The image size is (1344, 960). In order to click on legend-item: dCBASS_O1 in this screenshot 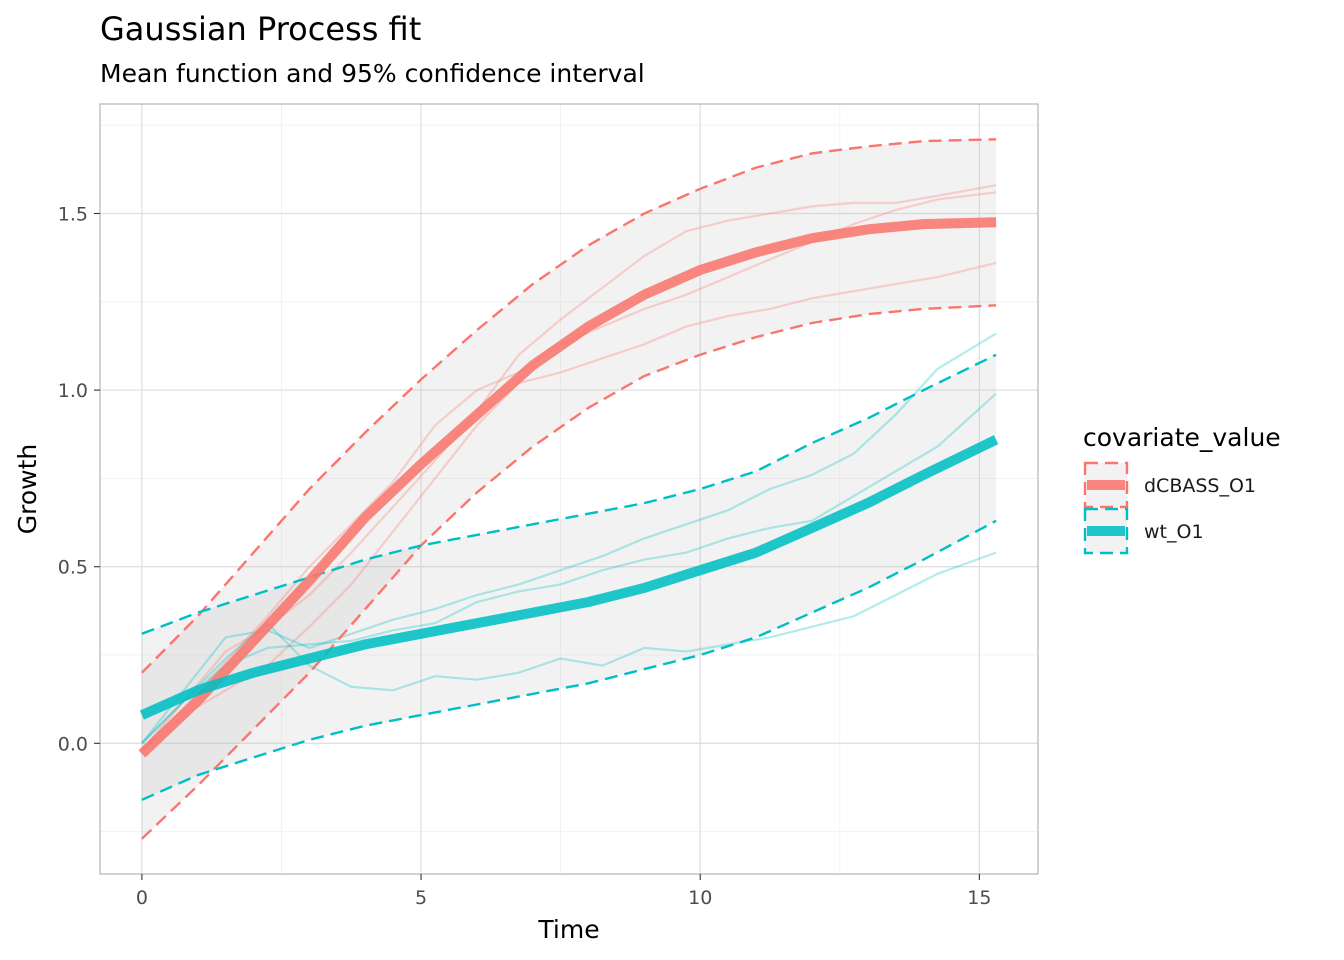, I will do `click(1169, 485)`.